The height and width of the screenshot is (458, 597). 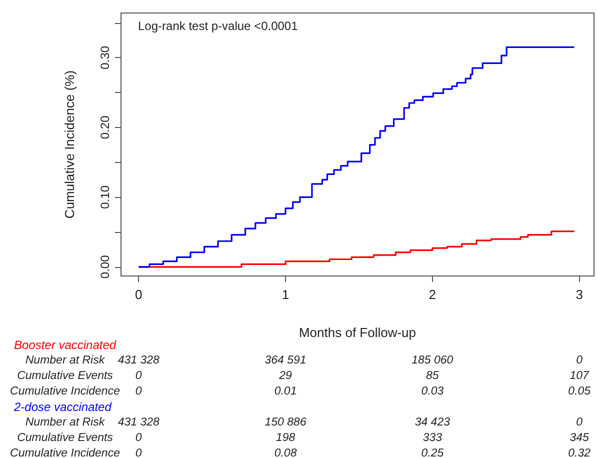 I want to click on annotation: Log-rank test p-value <0.0001, so click(x=218, y=26).